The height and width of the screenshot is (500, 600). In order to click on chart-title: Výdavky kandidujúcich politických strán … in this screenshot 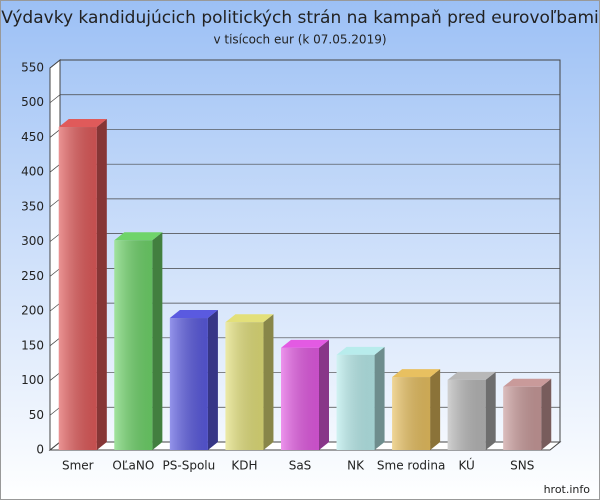, I will do `click(300, 18)`.